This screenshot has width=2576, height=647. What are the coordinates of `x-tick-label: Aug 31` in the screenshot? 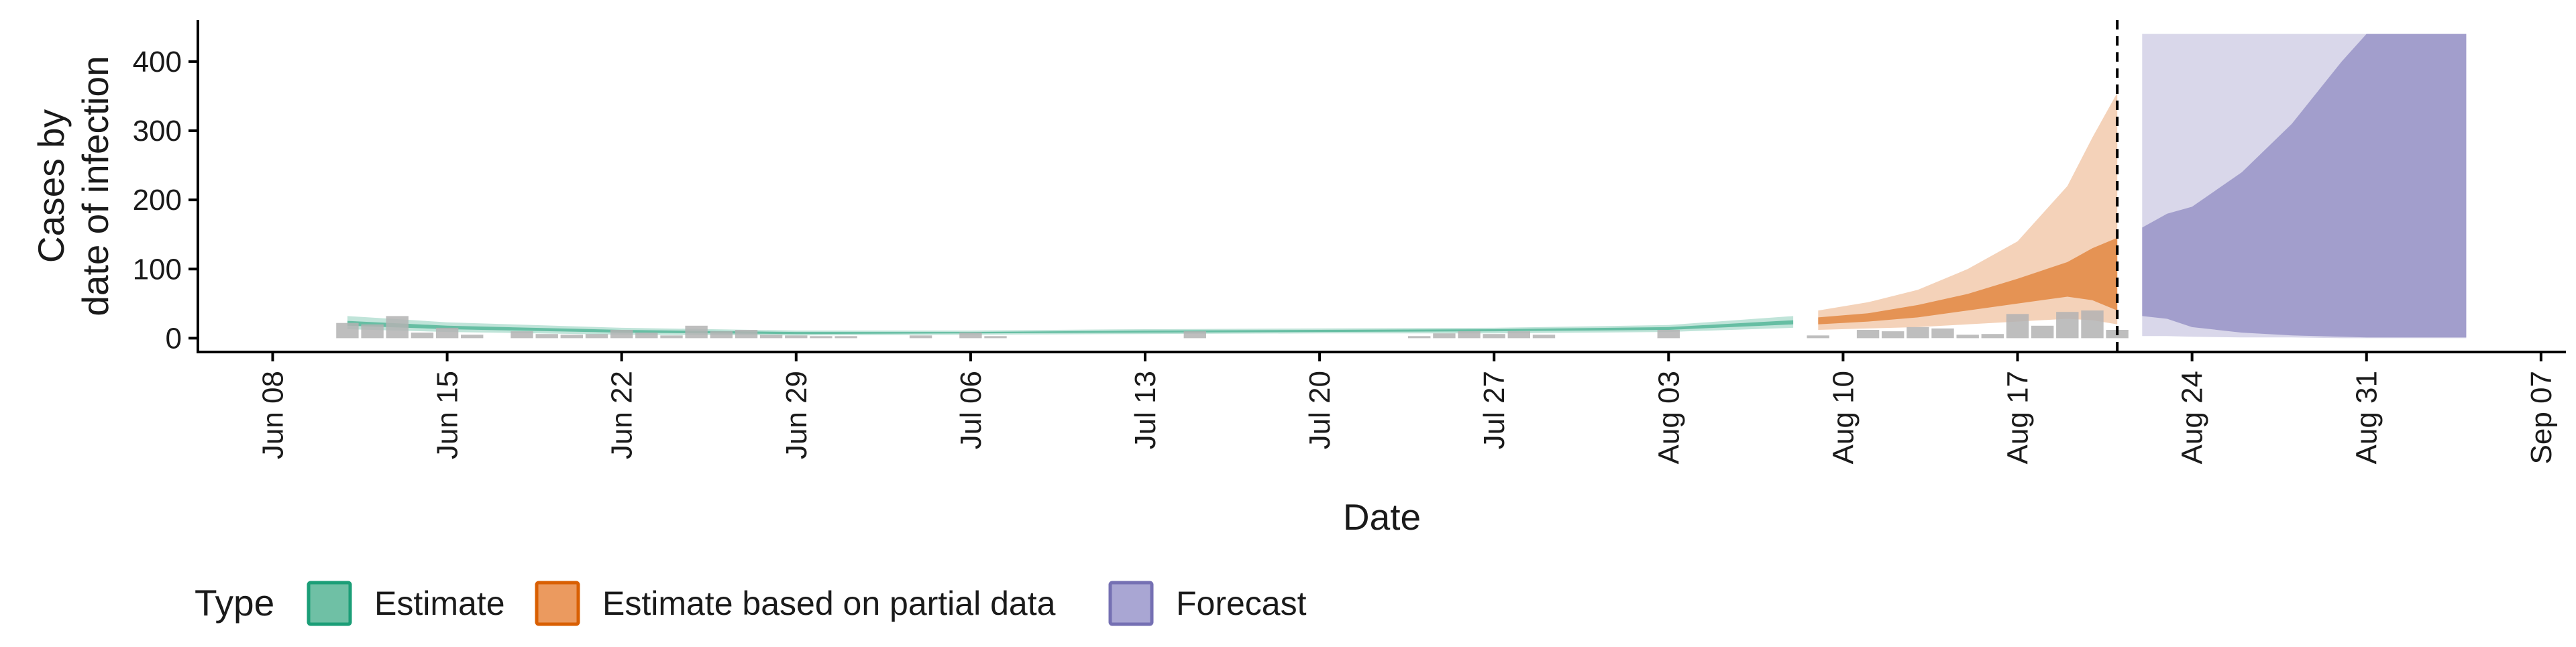 It's located at (2367, 417).